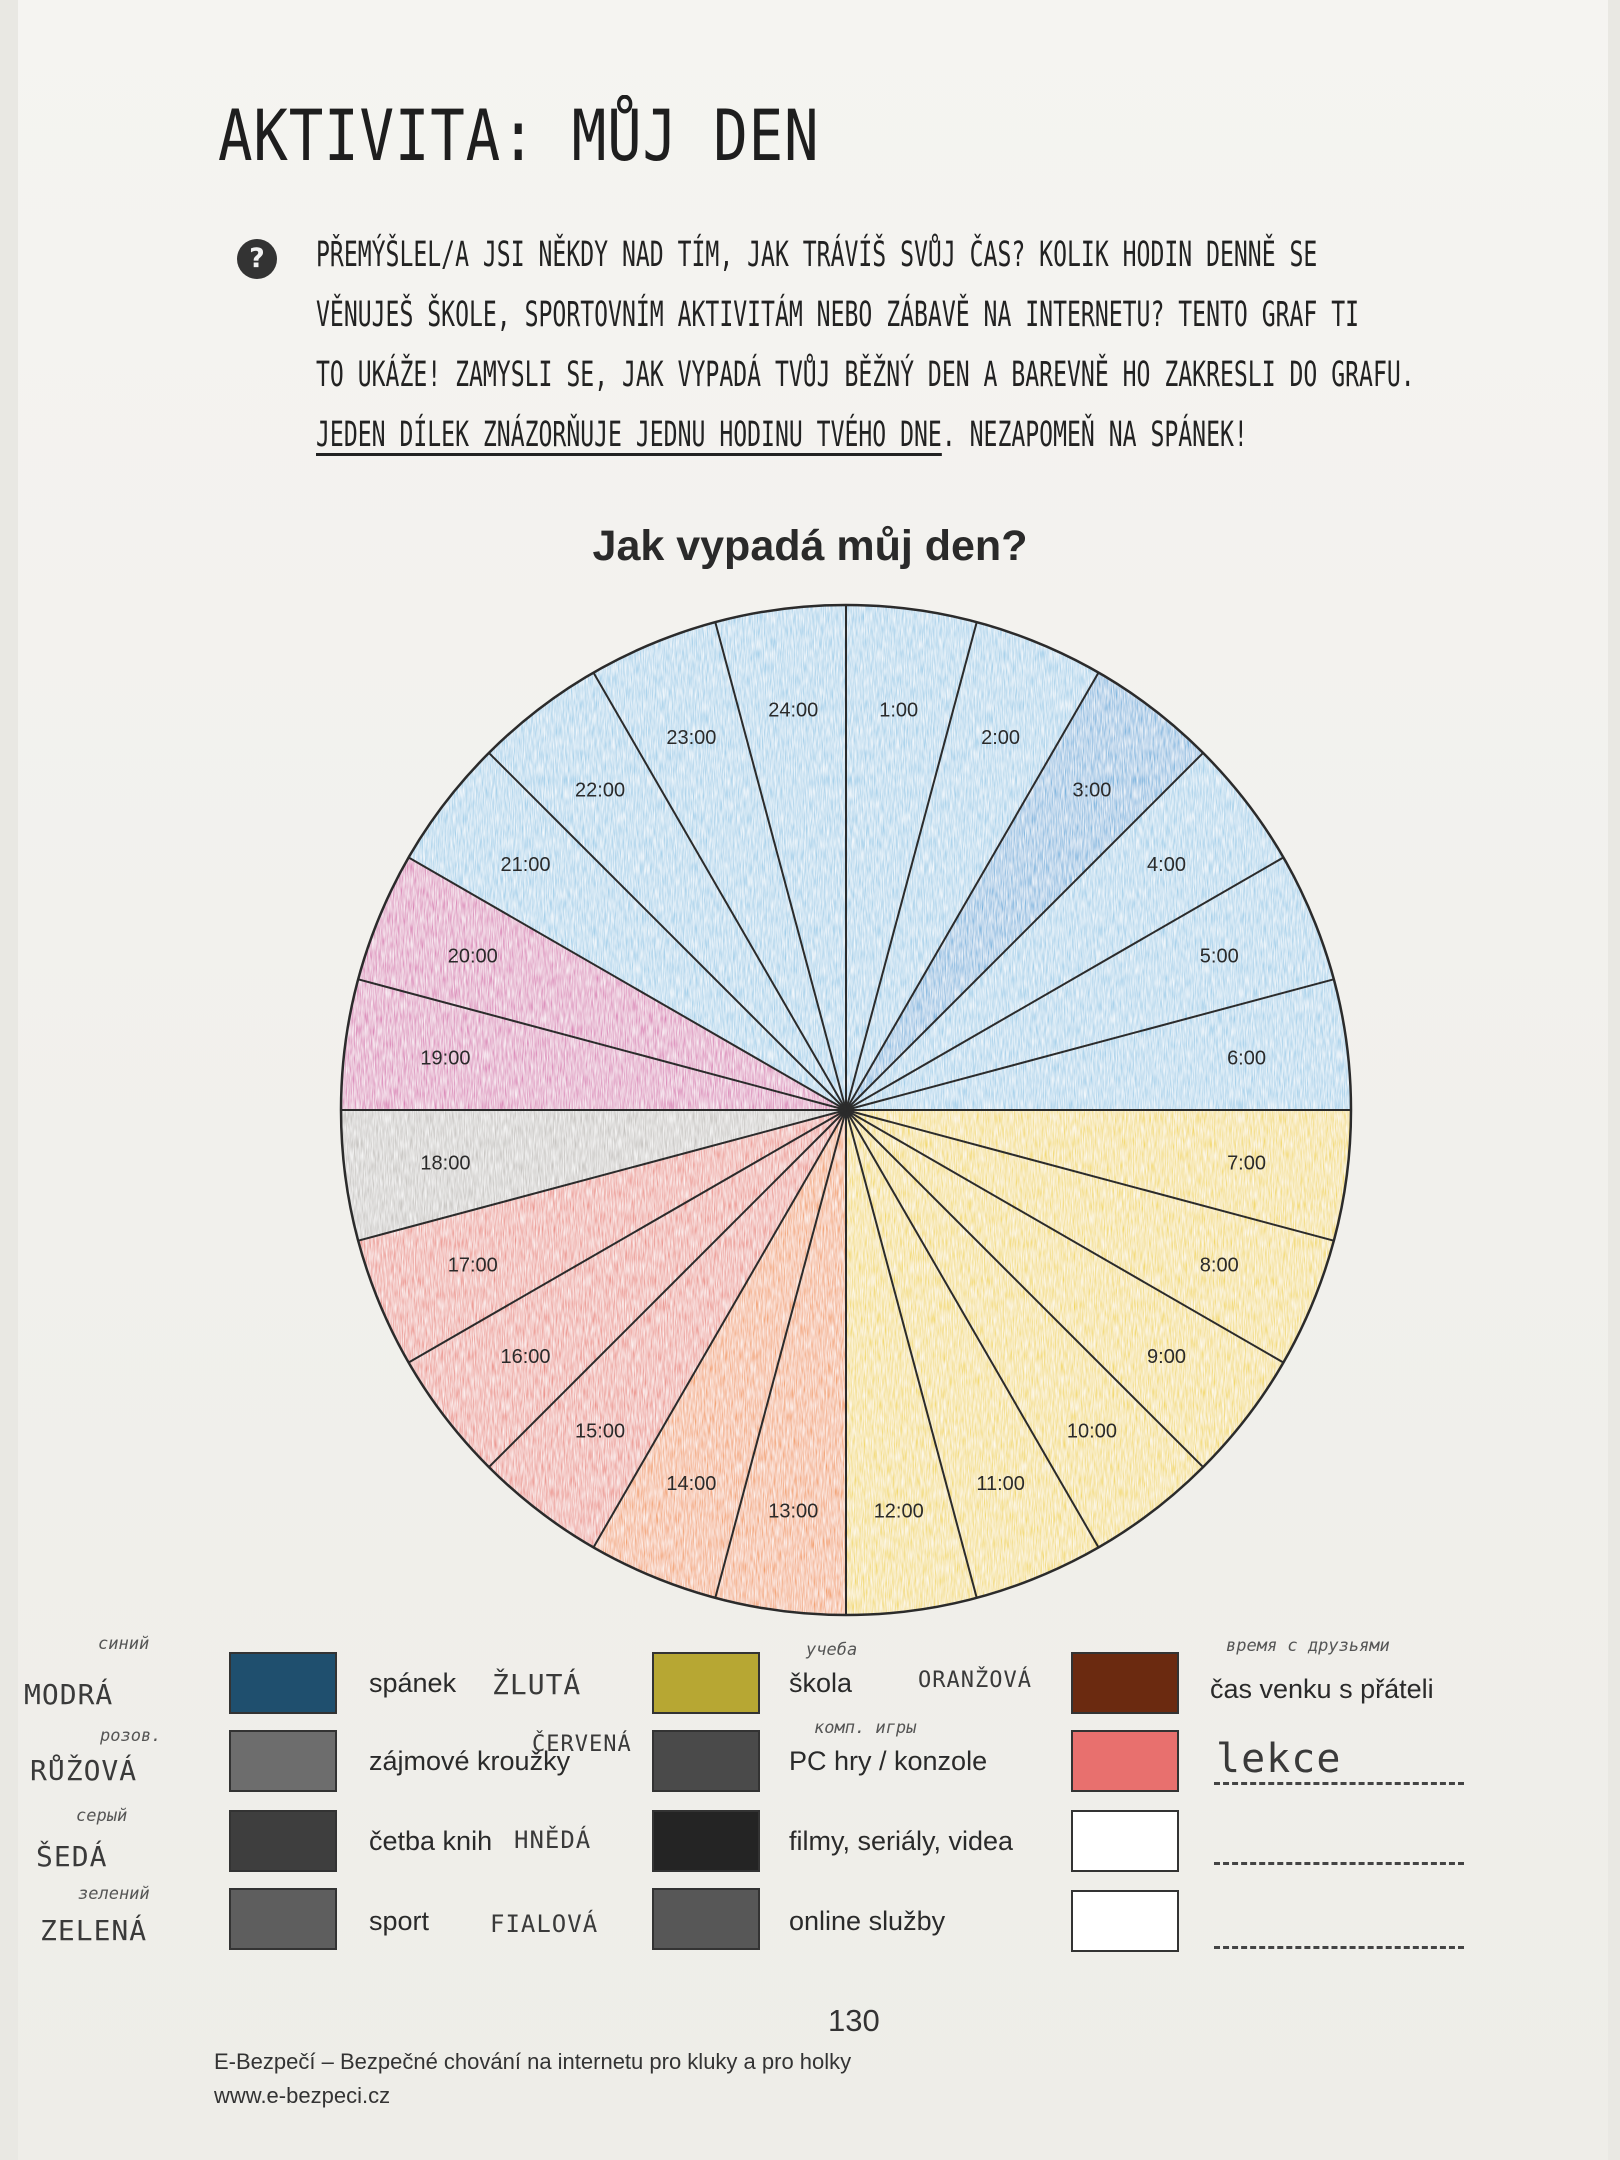  I want to click on legend-swatch-online, so click(706, 1919).